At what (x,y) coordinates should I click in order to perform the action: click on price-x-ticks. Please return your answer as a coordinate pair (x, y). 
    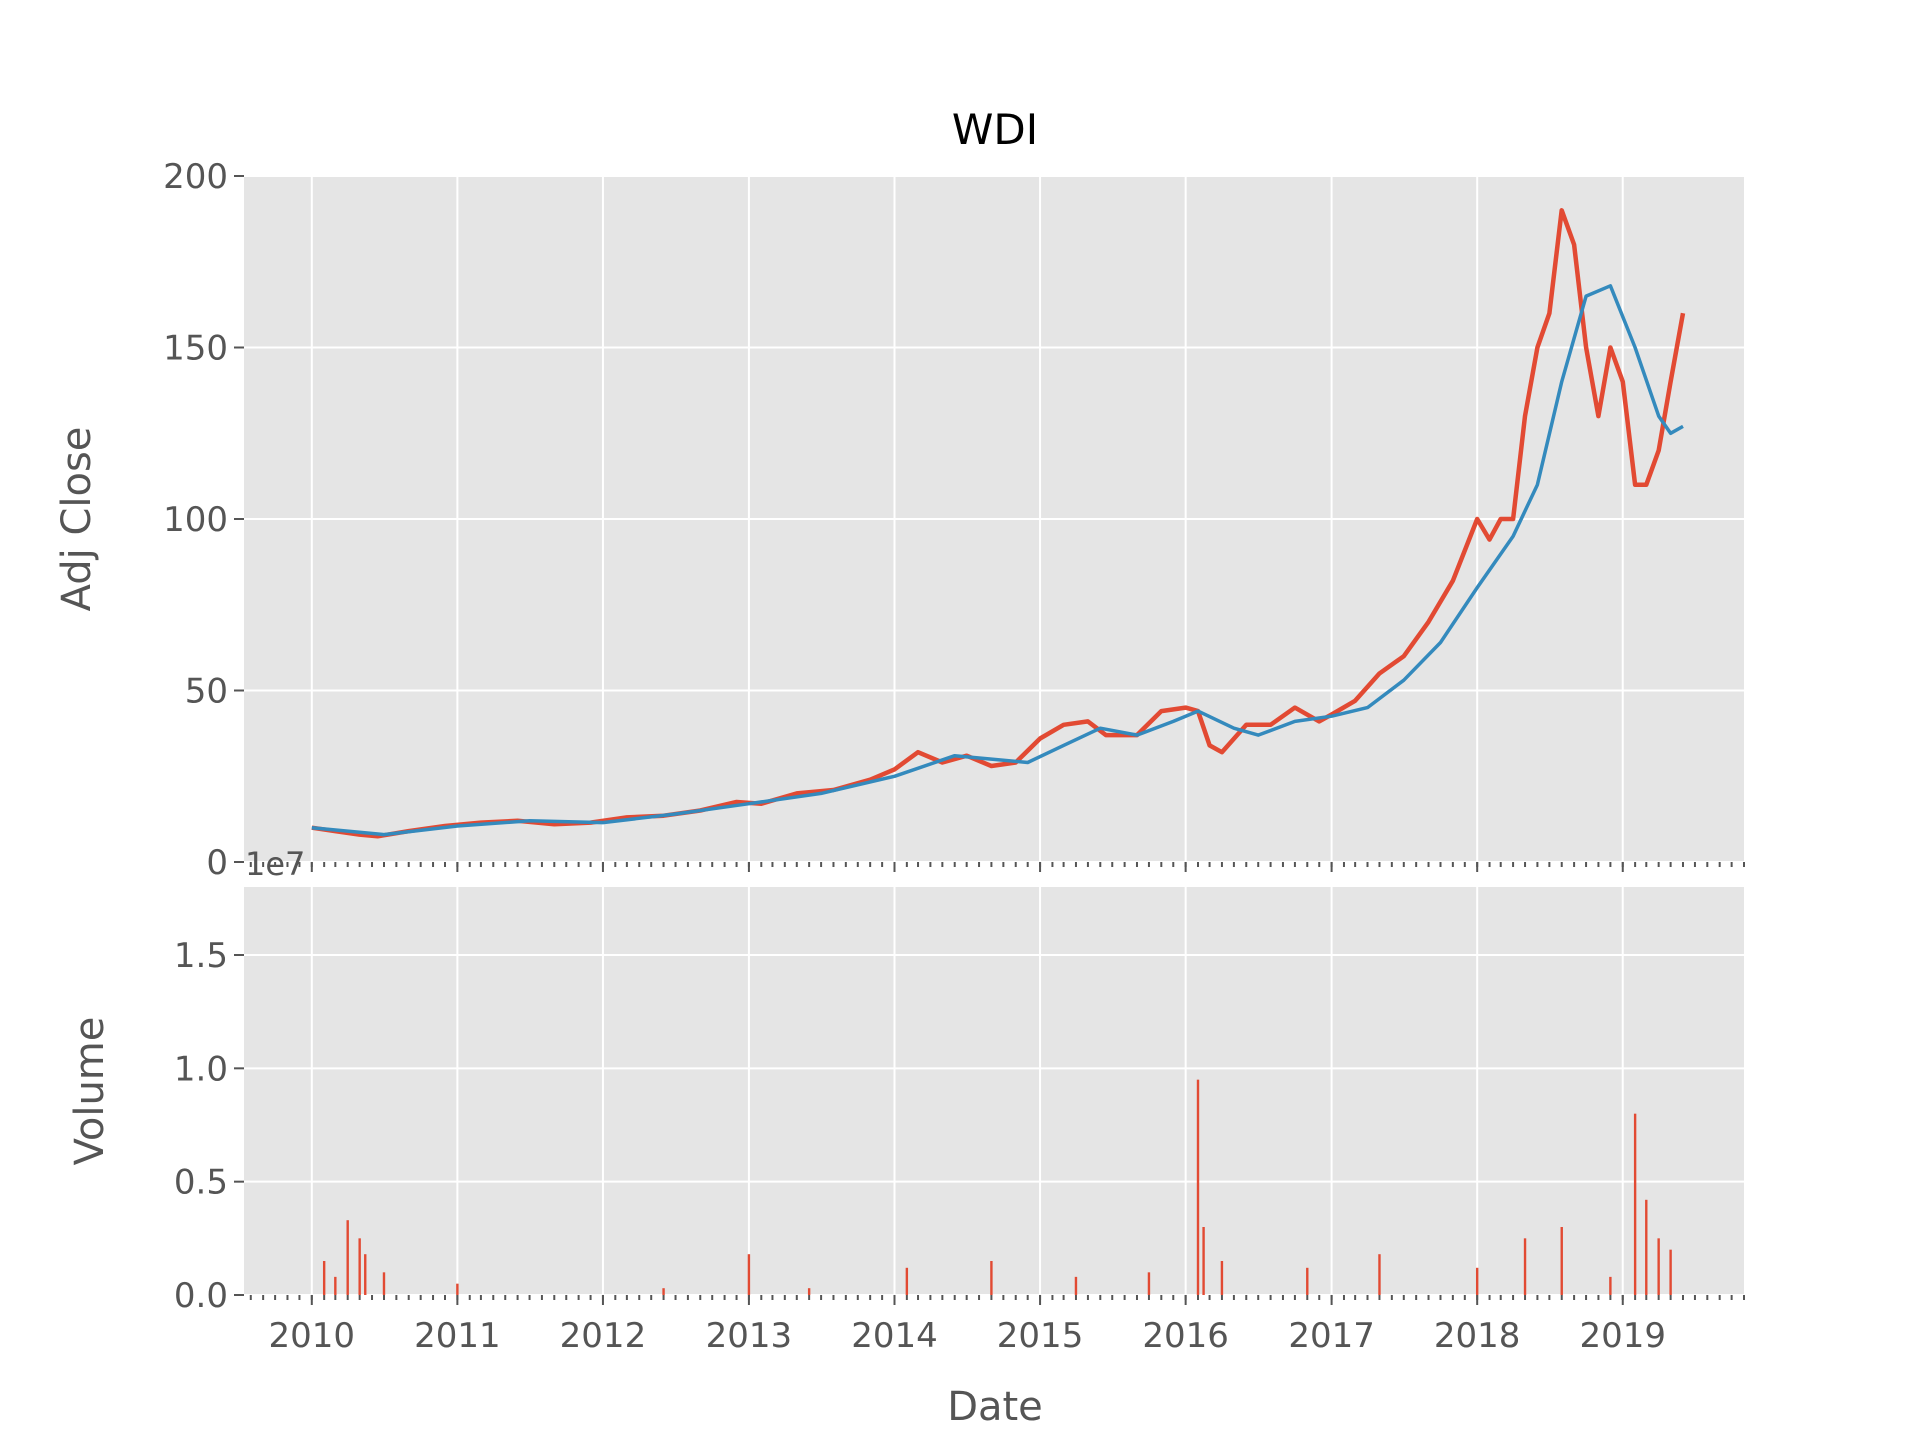
    Looking at the image, I should click on (997, 867).